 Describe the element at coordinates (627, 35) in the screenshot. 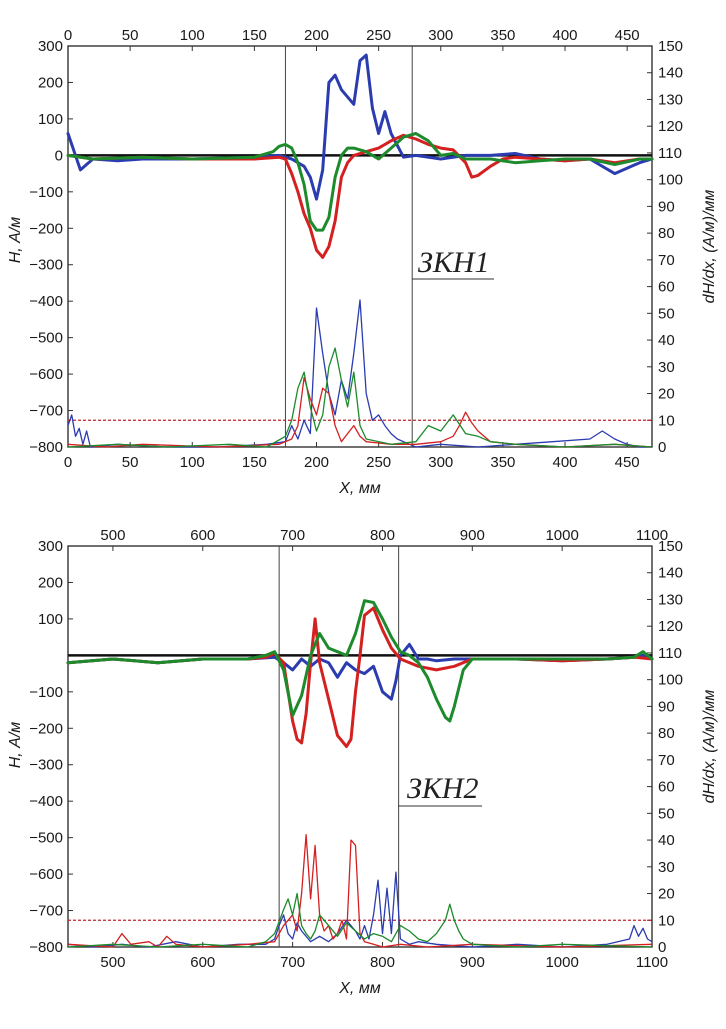

I see `x-tick-label-top: 450` at that location.